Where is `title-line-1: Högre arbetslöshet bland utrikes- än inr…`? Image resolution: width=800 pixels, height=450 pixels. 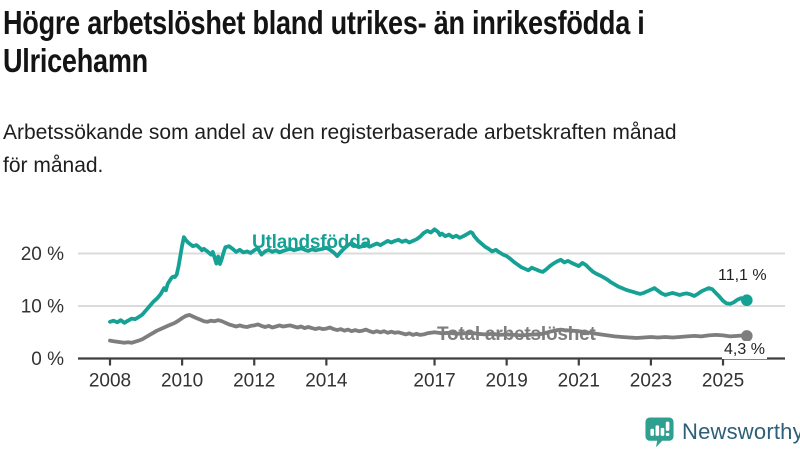 title-line-1: Högre arbetslöshet bland utrikes- än inr… is located at coordinates (324, 22).